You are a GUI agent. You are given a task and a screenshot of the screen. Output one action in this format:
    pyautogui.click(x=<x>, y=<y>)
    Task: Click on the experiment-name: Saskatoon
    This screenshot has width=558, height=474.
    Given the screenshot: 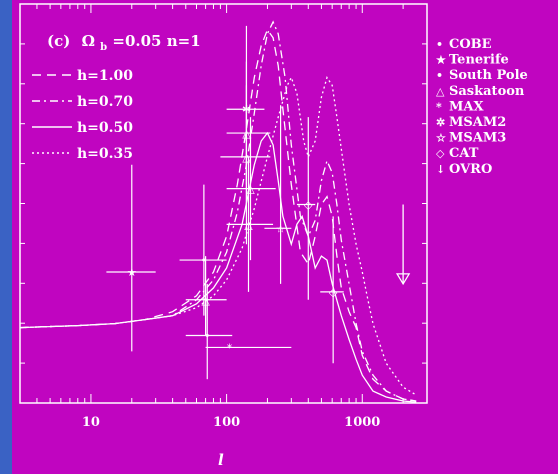 What is the action you would take?
    pyautogui.click(x=487, y=91)
    